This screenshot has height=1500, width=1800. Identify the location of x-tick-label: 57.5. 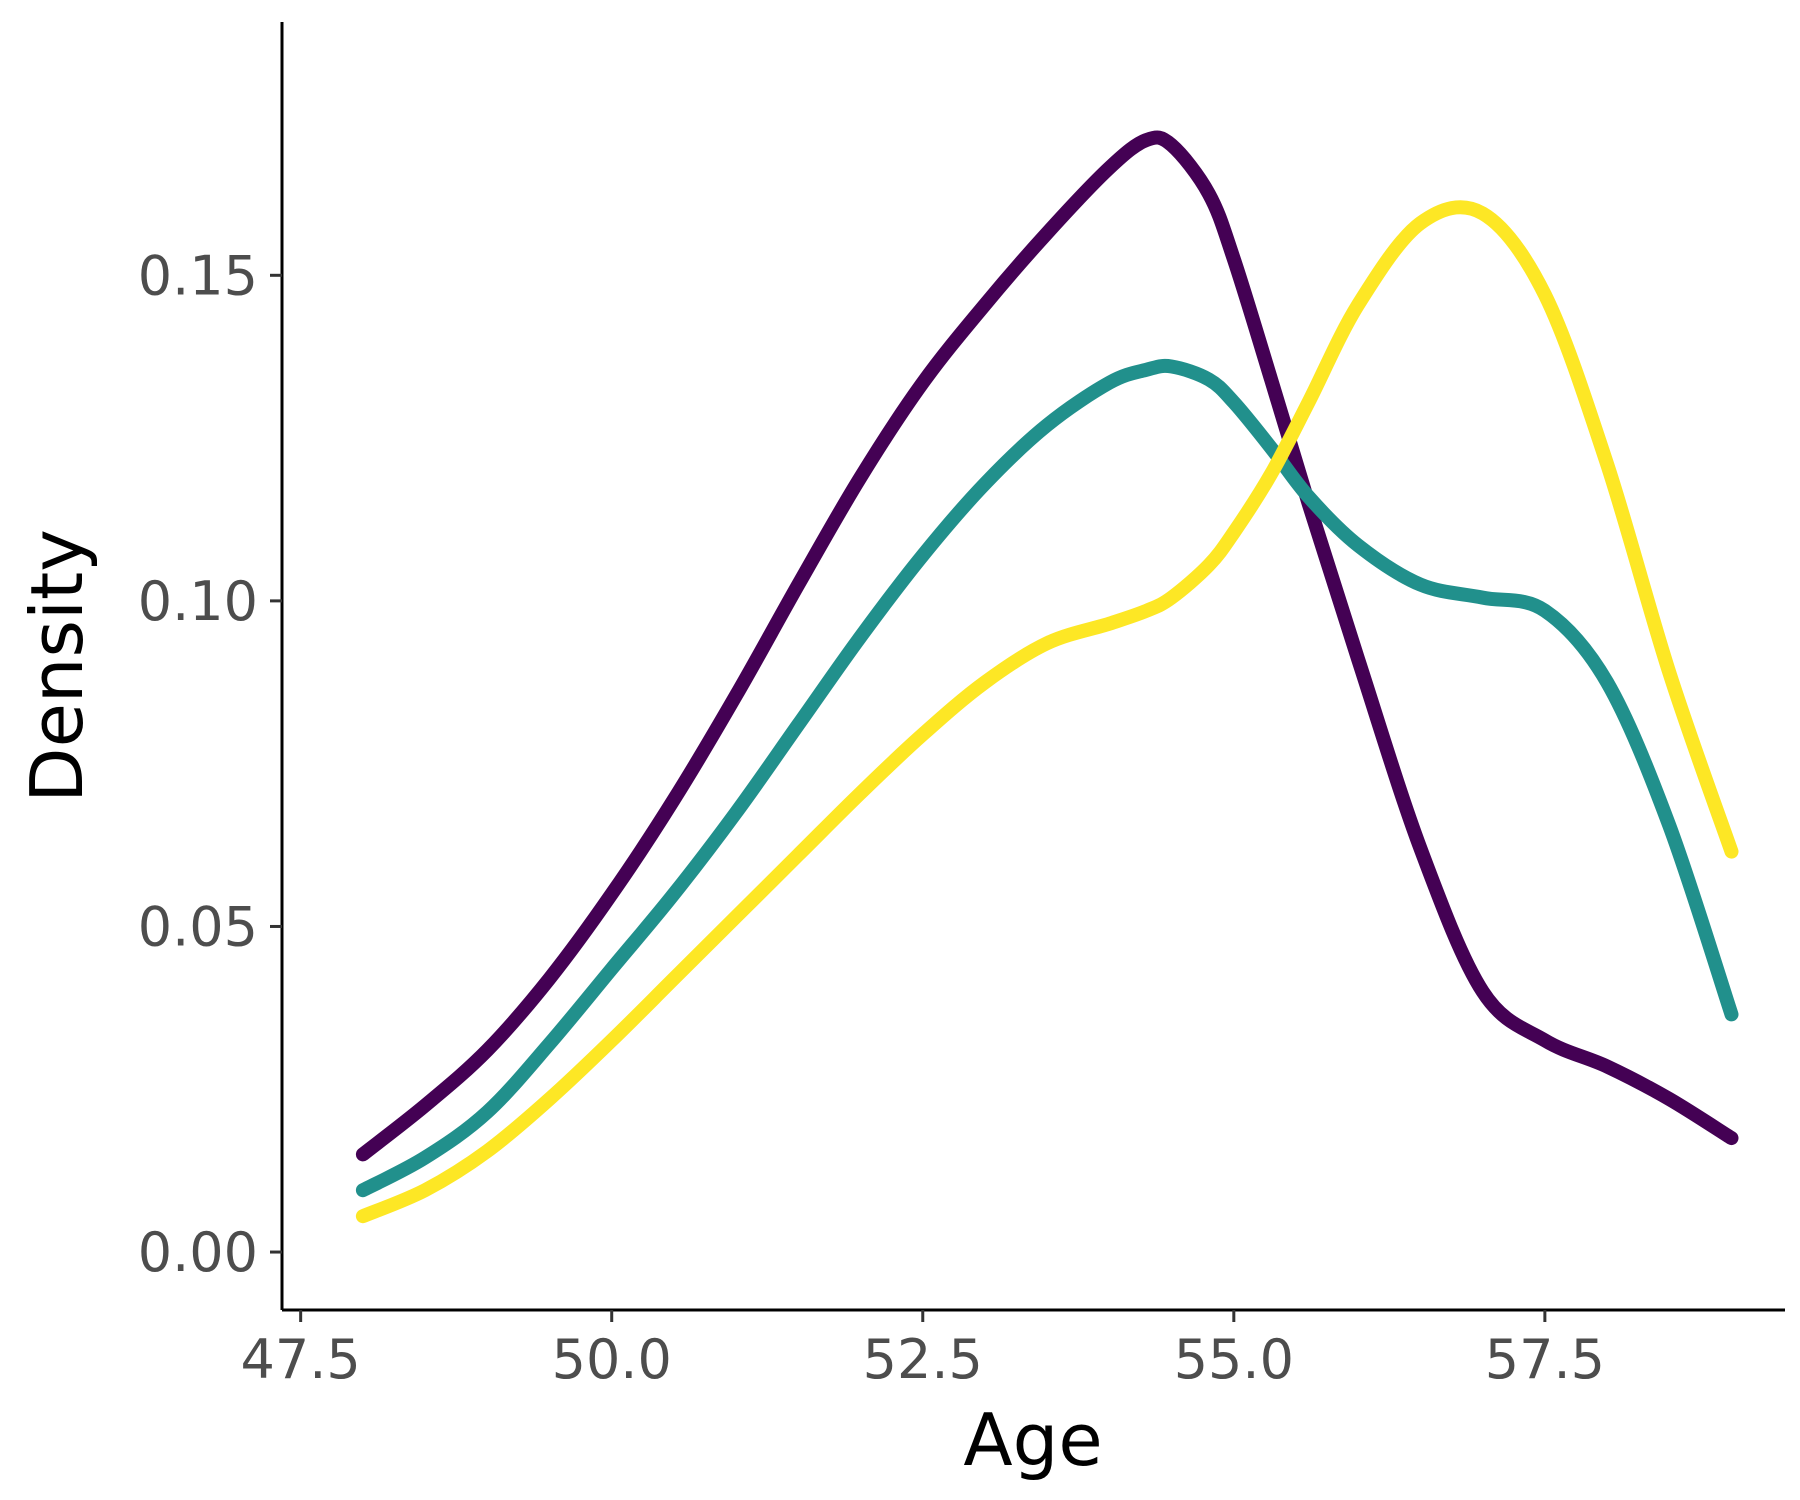
(1545, 1359).